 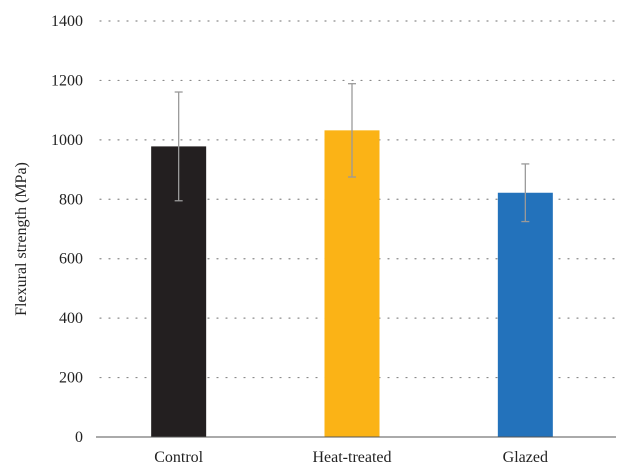 What do you see at coordinates (79, 437) in the screenshot?
I see `y-tick-label-0: 0` at bounding box center [79, 437].